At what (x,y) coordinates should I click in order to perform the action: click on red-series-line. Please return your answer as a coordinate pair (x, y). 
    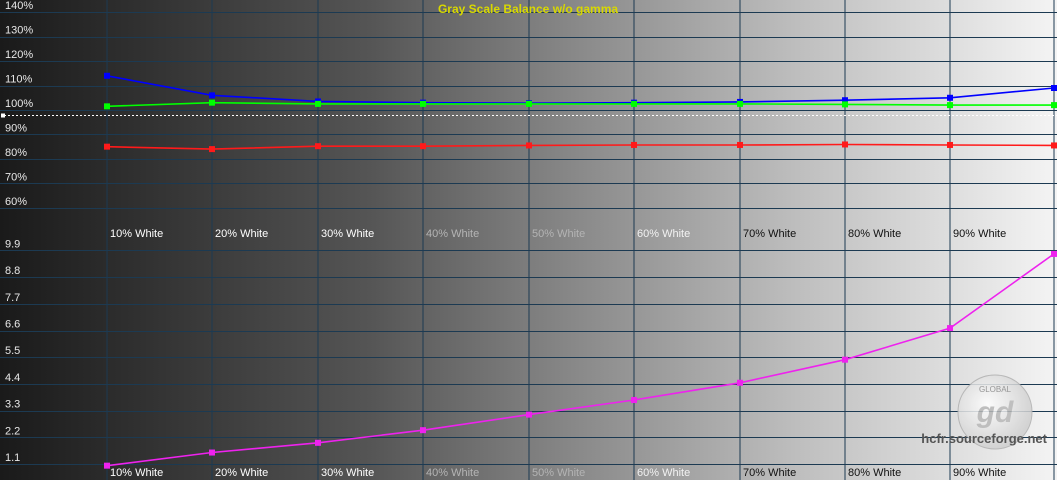
    Looking at the image, I should click on (580, 146).